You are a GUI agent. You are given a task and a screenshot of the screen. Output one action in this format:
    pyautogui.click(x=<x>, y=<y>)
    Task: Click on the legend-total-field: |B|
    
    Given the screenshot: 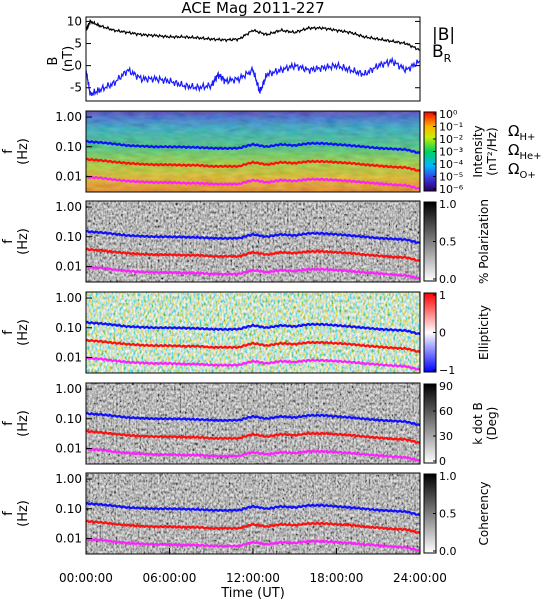 What is the action you would take?
    pyautogui.click(x=443, y=35)
    